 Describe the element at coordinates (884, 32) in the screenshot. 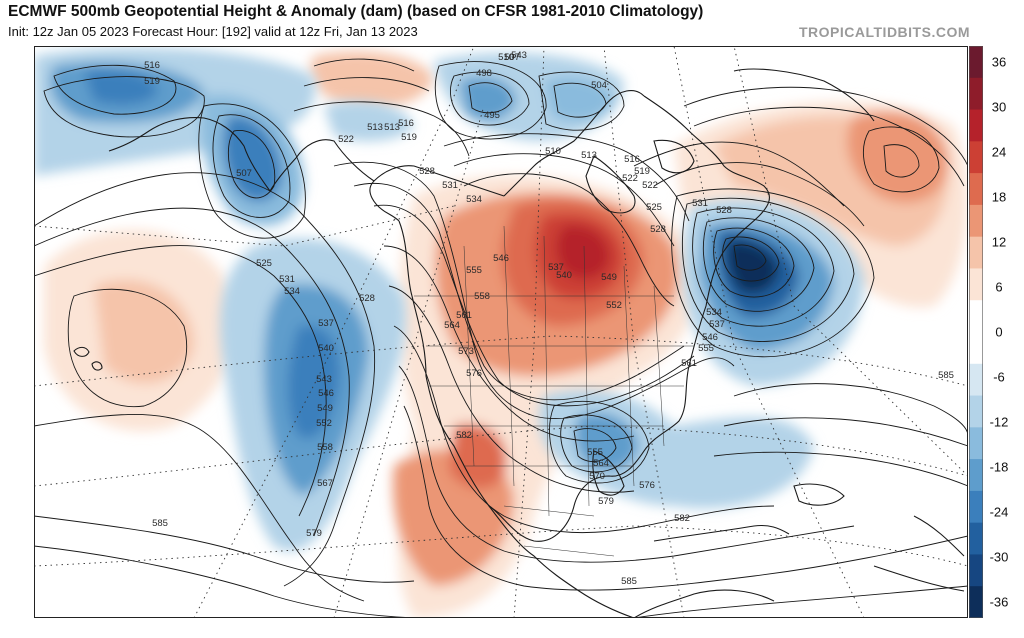

I see `brand-watermark: TROPICALTIDBITS.COM` at that location.